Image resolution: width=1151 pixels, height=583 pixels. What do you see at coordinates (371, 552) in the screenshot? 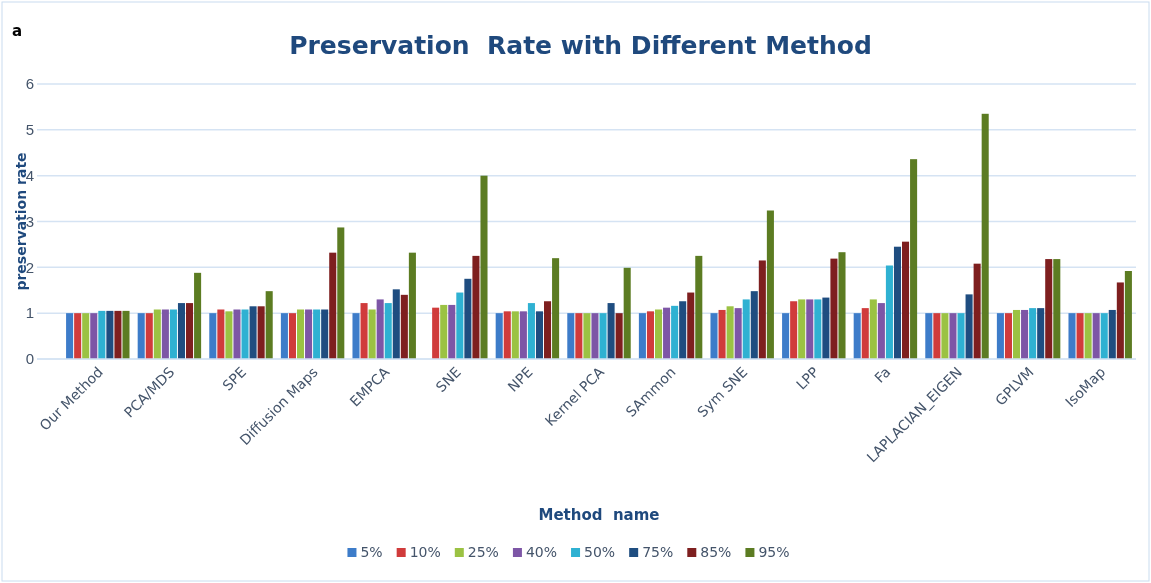
I see `legend-label: 5%` at bounding box center [371, 552].